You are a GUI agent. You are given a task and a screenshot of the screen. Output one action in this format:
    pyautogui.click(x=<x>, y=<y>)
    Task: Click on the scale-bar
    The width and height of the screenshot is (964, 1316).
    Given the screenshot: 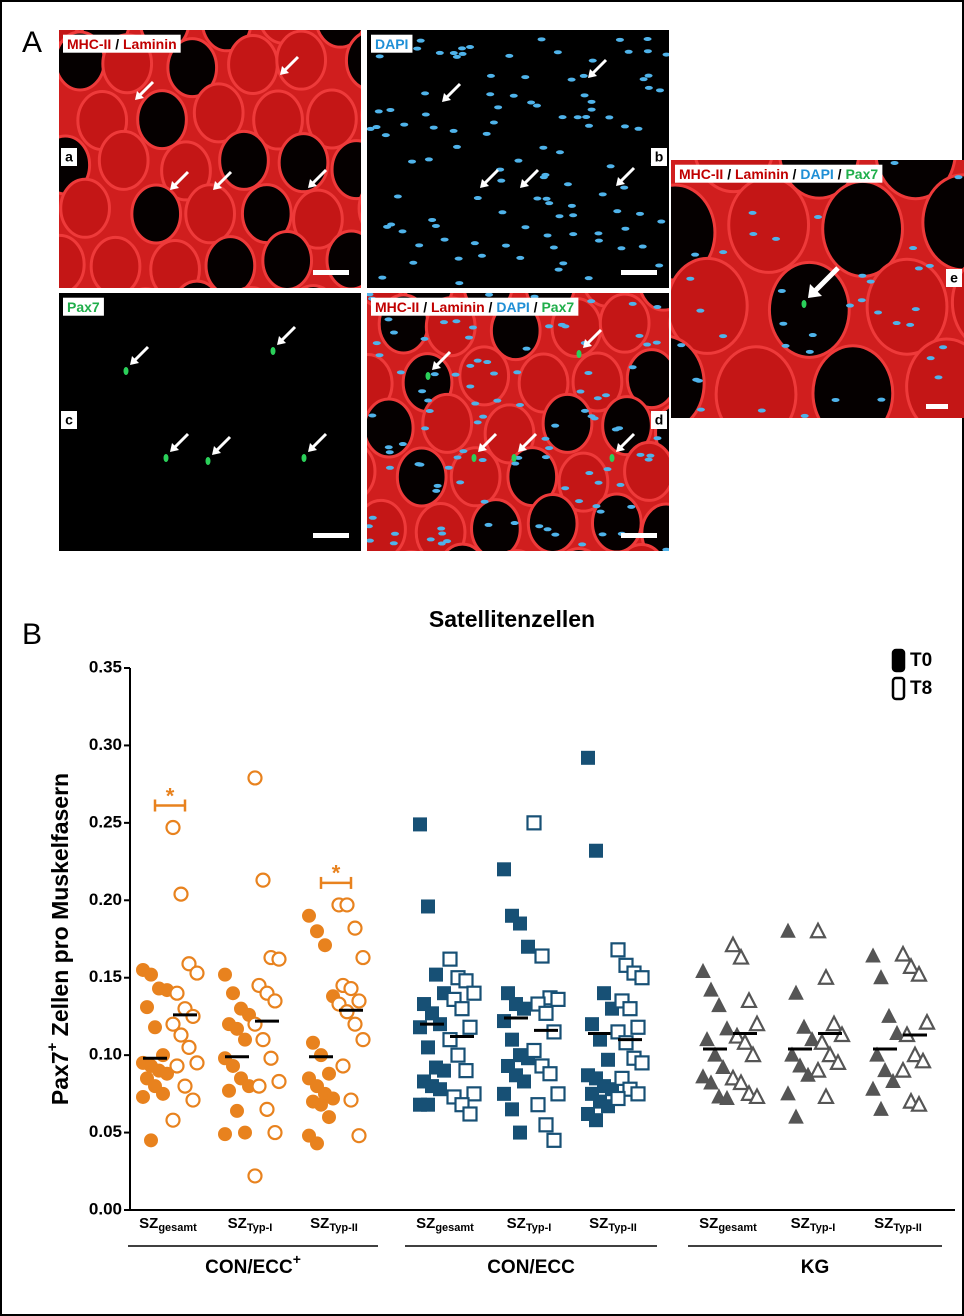 What is the action you would take?
    pyautogui.click(x=639, y=272)
    